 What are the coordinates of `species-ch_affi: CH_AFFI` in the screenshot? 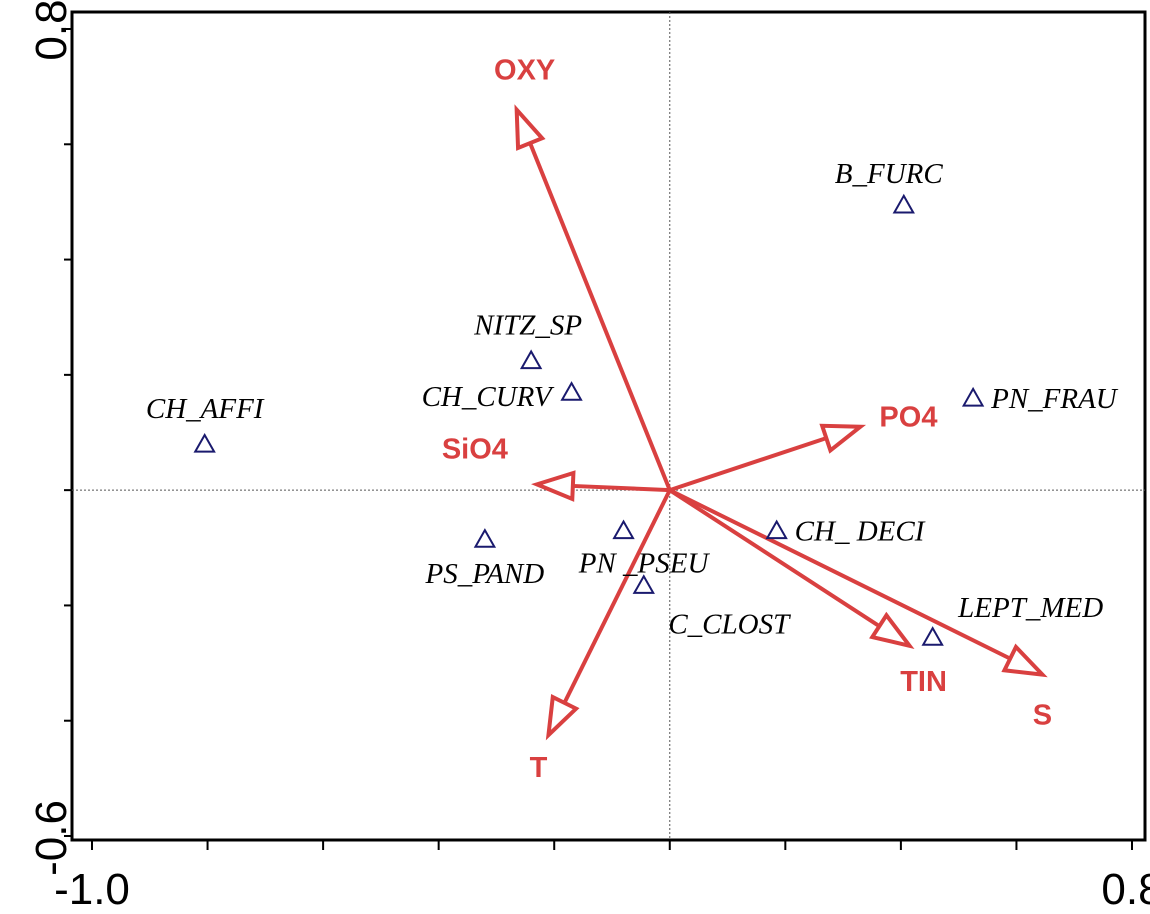 It's located at (205, 423).